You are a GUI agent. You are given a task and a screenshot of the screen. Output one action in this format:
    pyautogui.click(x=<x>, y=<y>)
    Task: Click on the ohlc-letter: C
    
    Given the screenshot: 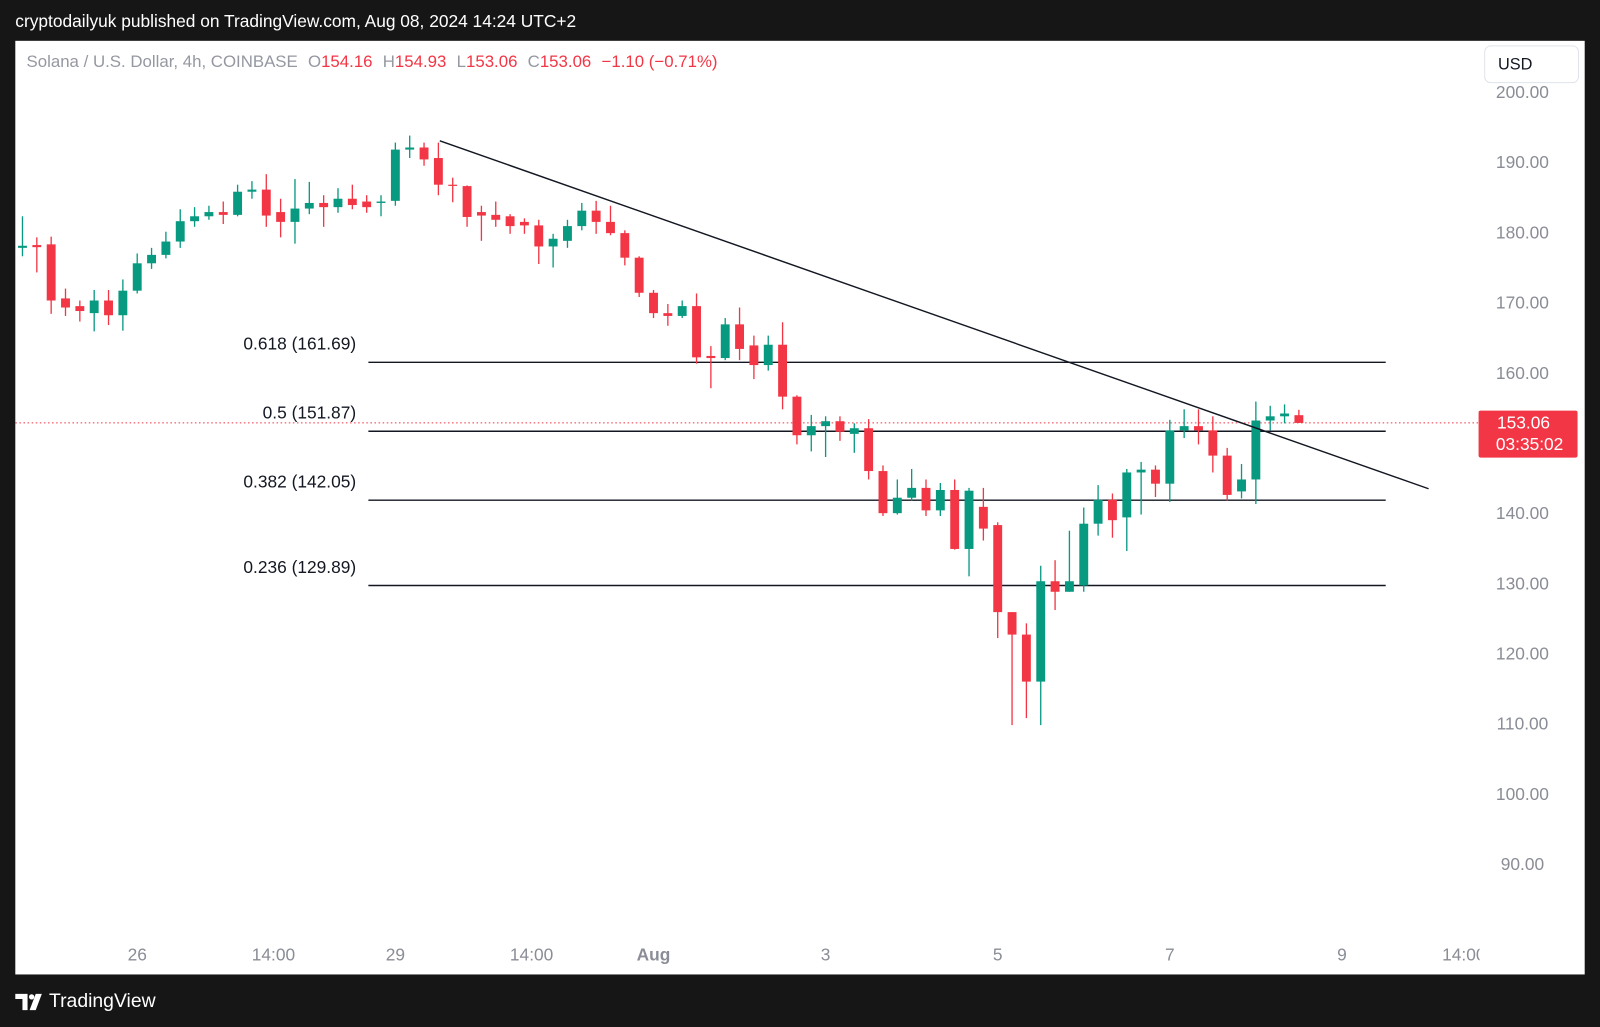 What is the action you would take?
    pyautogui.click(x=534, y=62)
    